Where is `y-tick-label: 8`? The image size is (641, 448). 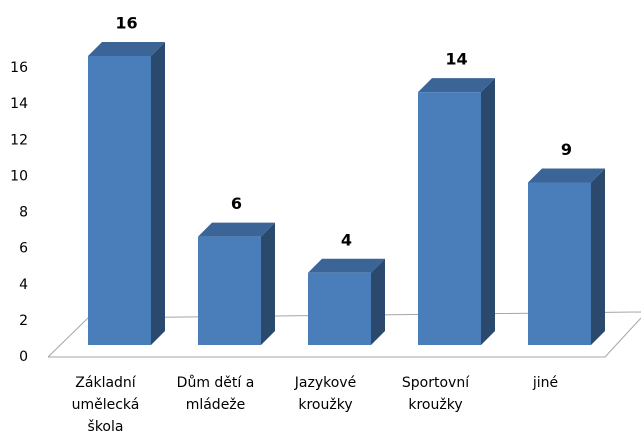 y-tick-label: 8 is located at coordinates (23, 213).